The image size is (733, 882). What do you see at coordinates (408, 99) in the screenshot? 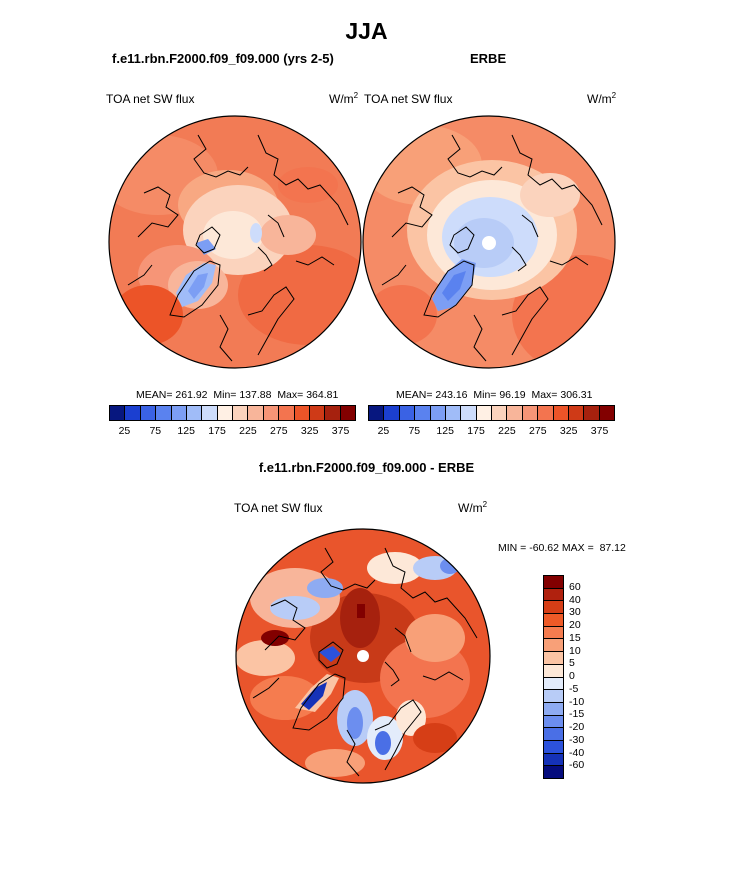
I see `panel2-variable-label: TOA net SW flux` at bounding box center [408, 99].